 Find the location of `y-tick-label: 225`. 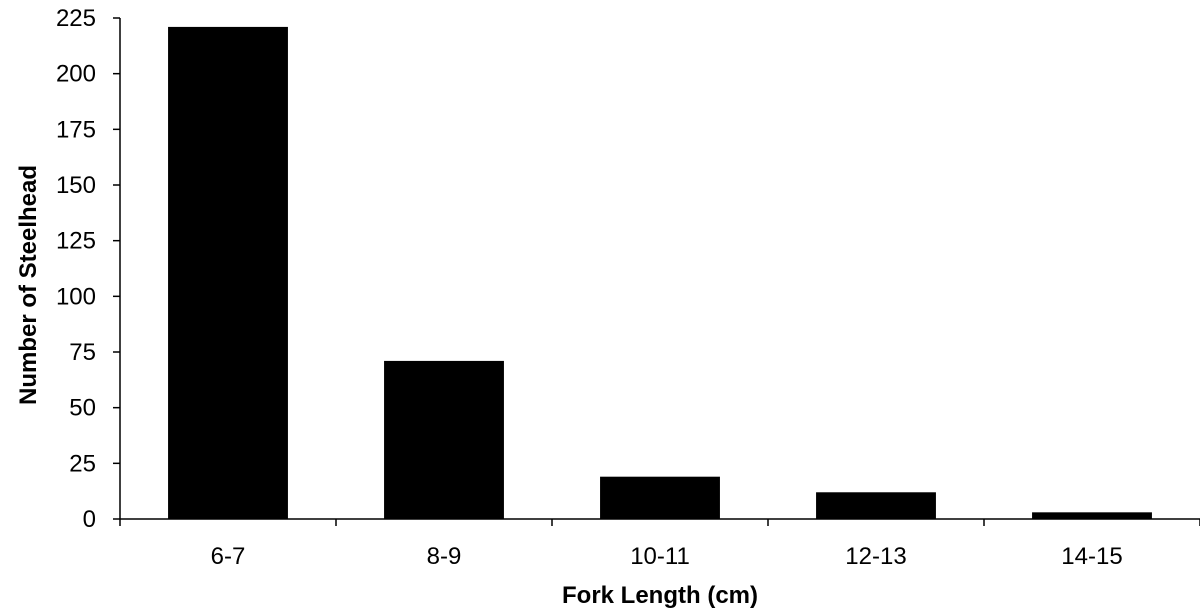

y-tick-label: 225 is located at coordinates (76, 18).